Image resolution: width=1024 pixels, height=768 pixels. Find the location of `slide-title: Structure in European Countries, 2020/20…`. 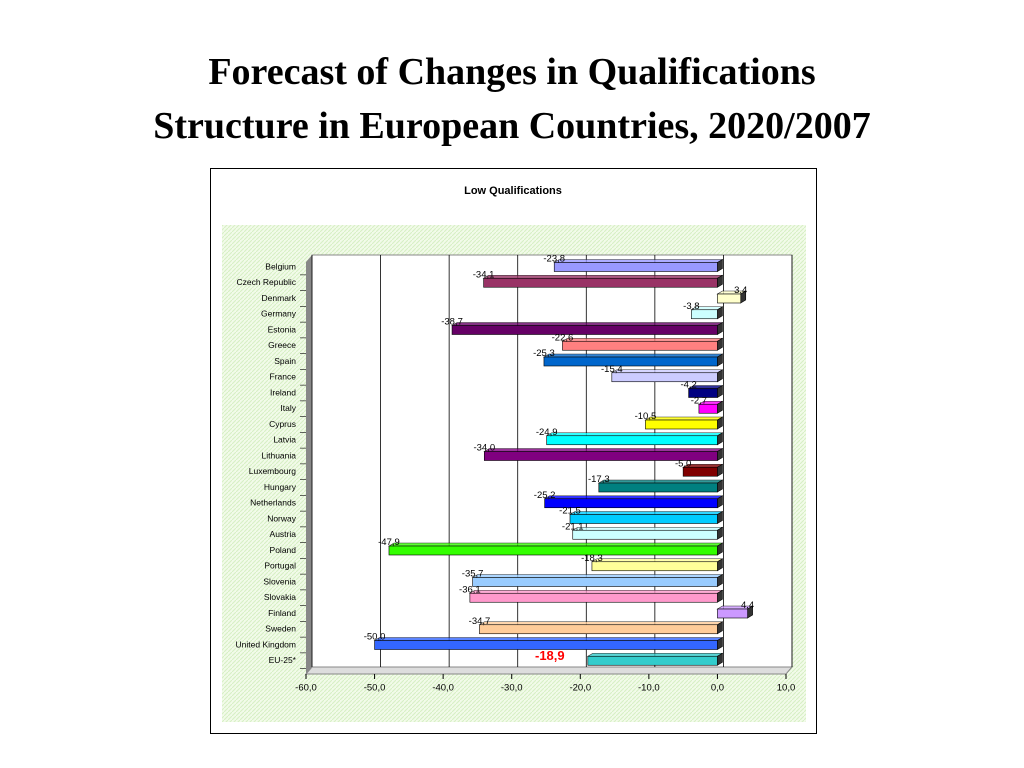

slide-title: Structure in European Countries, 2020/20… is located at coordinates (512, 126).